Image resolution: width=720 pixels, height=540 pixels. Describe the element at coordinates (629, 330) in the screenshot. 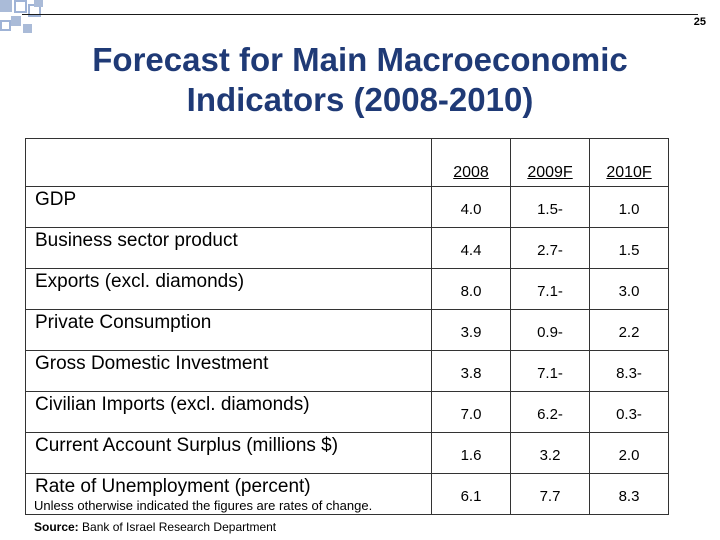

I see `table-cell: 2.2` at that location.